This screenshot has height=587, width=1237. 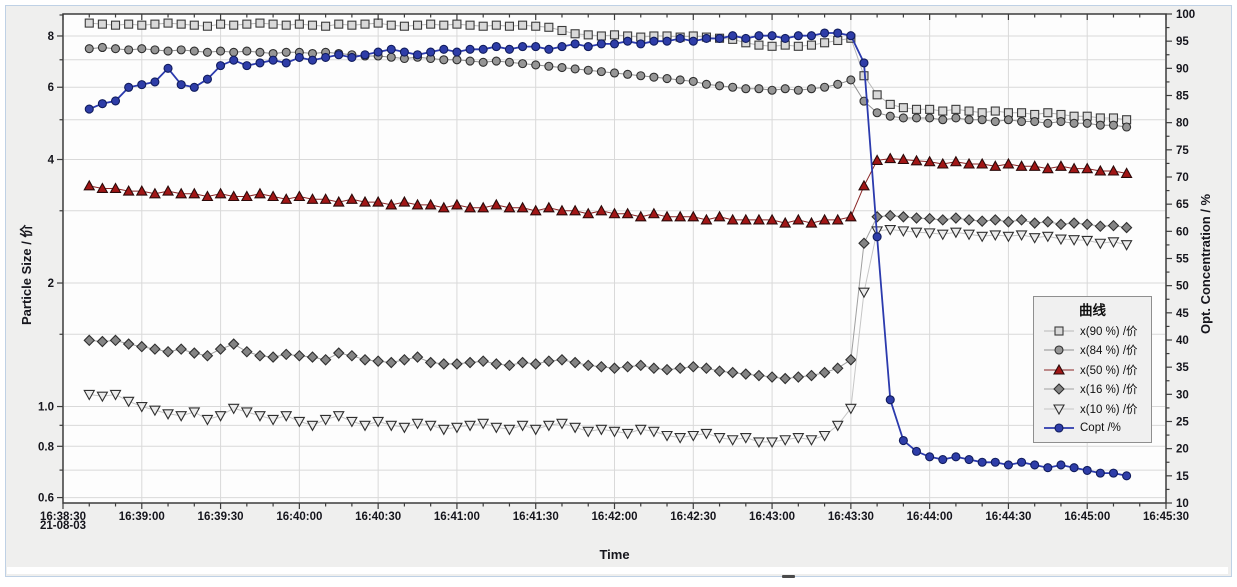 I want to click on x-tick-label: 16:38:30, so click(x=63, y=517).